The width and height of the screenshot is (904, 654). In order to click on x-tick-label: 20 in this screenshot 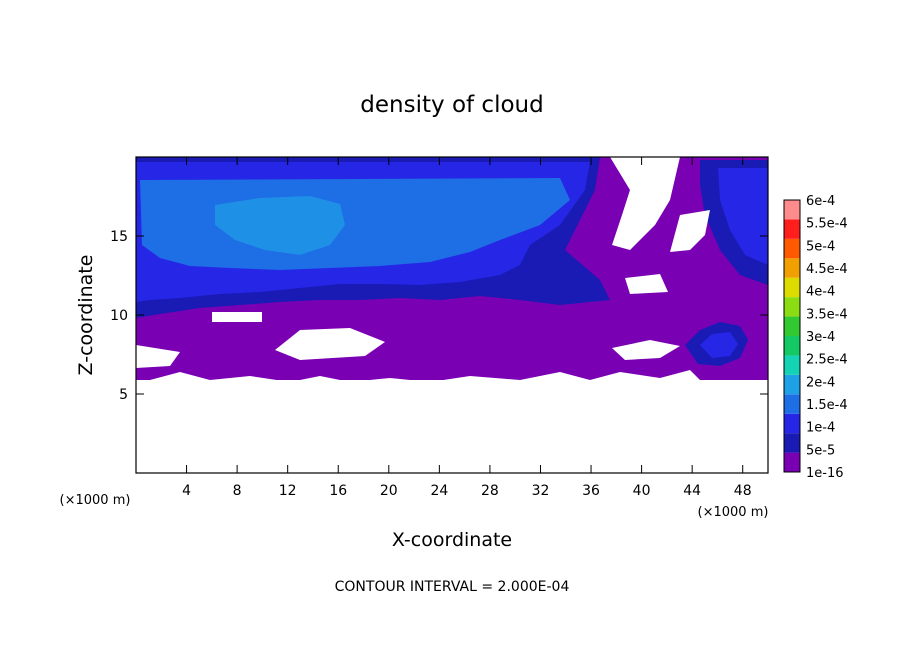, I will do `click(389, 491)`.